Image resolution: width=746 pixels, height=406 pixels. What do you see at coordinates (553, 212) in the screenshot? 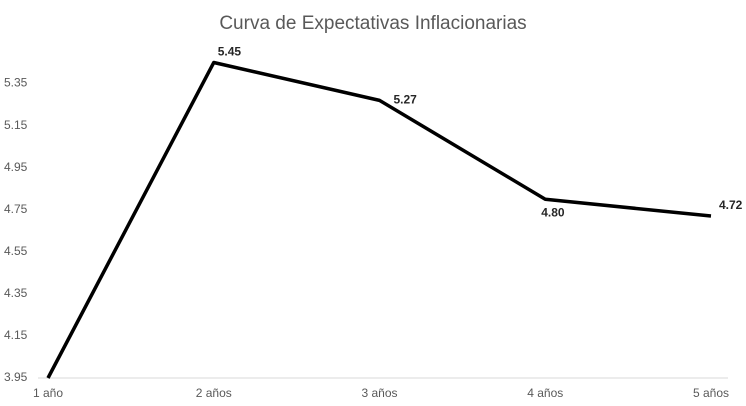
I see `data-label: 4.80` at bounding box center [553, 212].